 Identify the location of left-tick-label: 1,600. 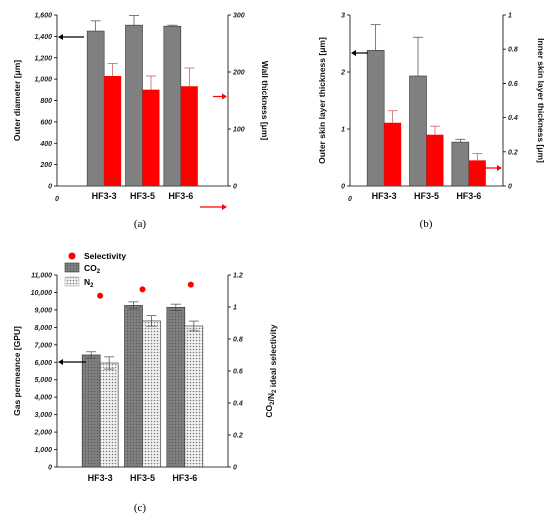
(43, 16).